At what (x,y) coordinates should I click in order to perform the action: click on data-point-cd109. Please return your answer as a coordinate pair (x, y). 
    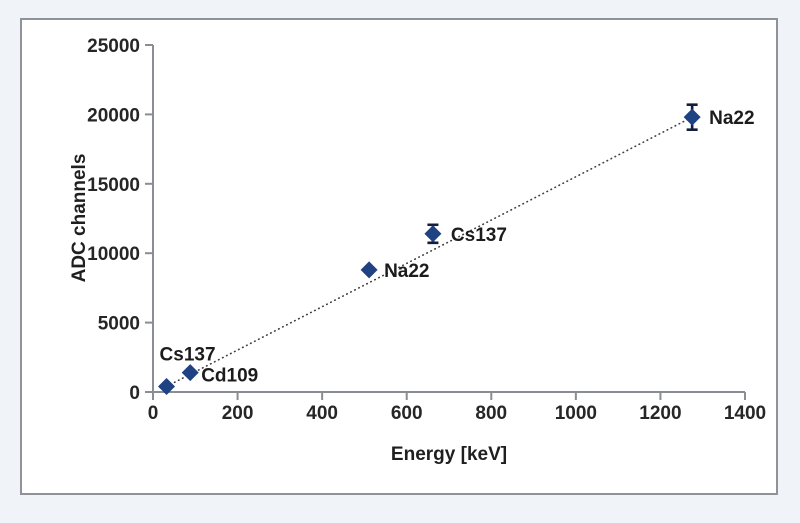
    Looking at the image, I should click on (190, 373).